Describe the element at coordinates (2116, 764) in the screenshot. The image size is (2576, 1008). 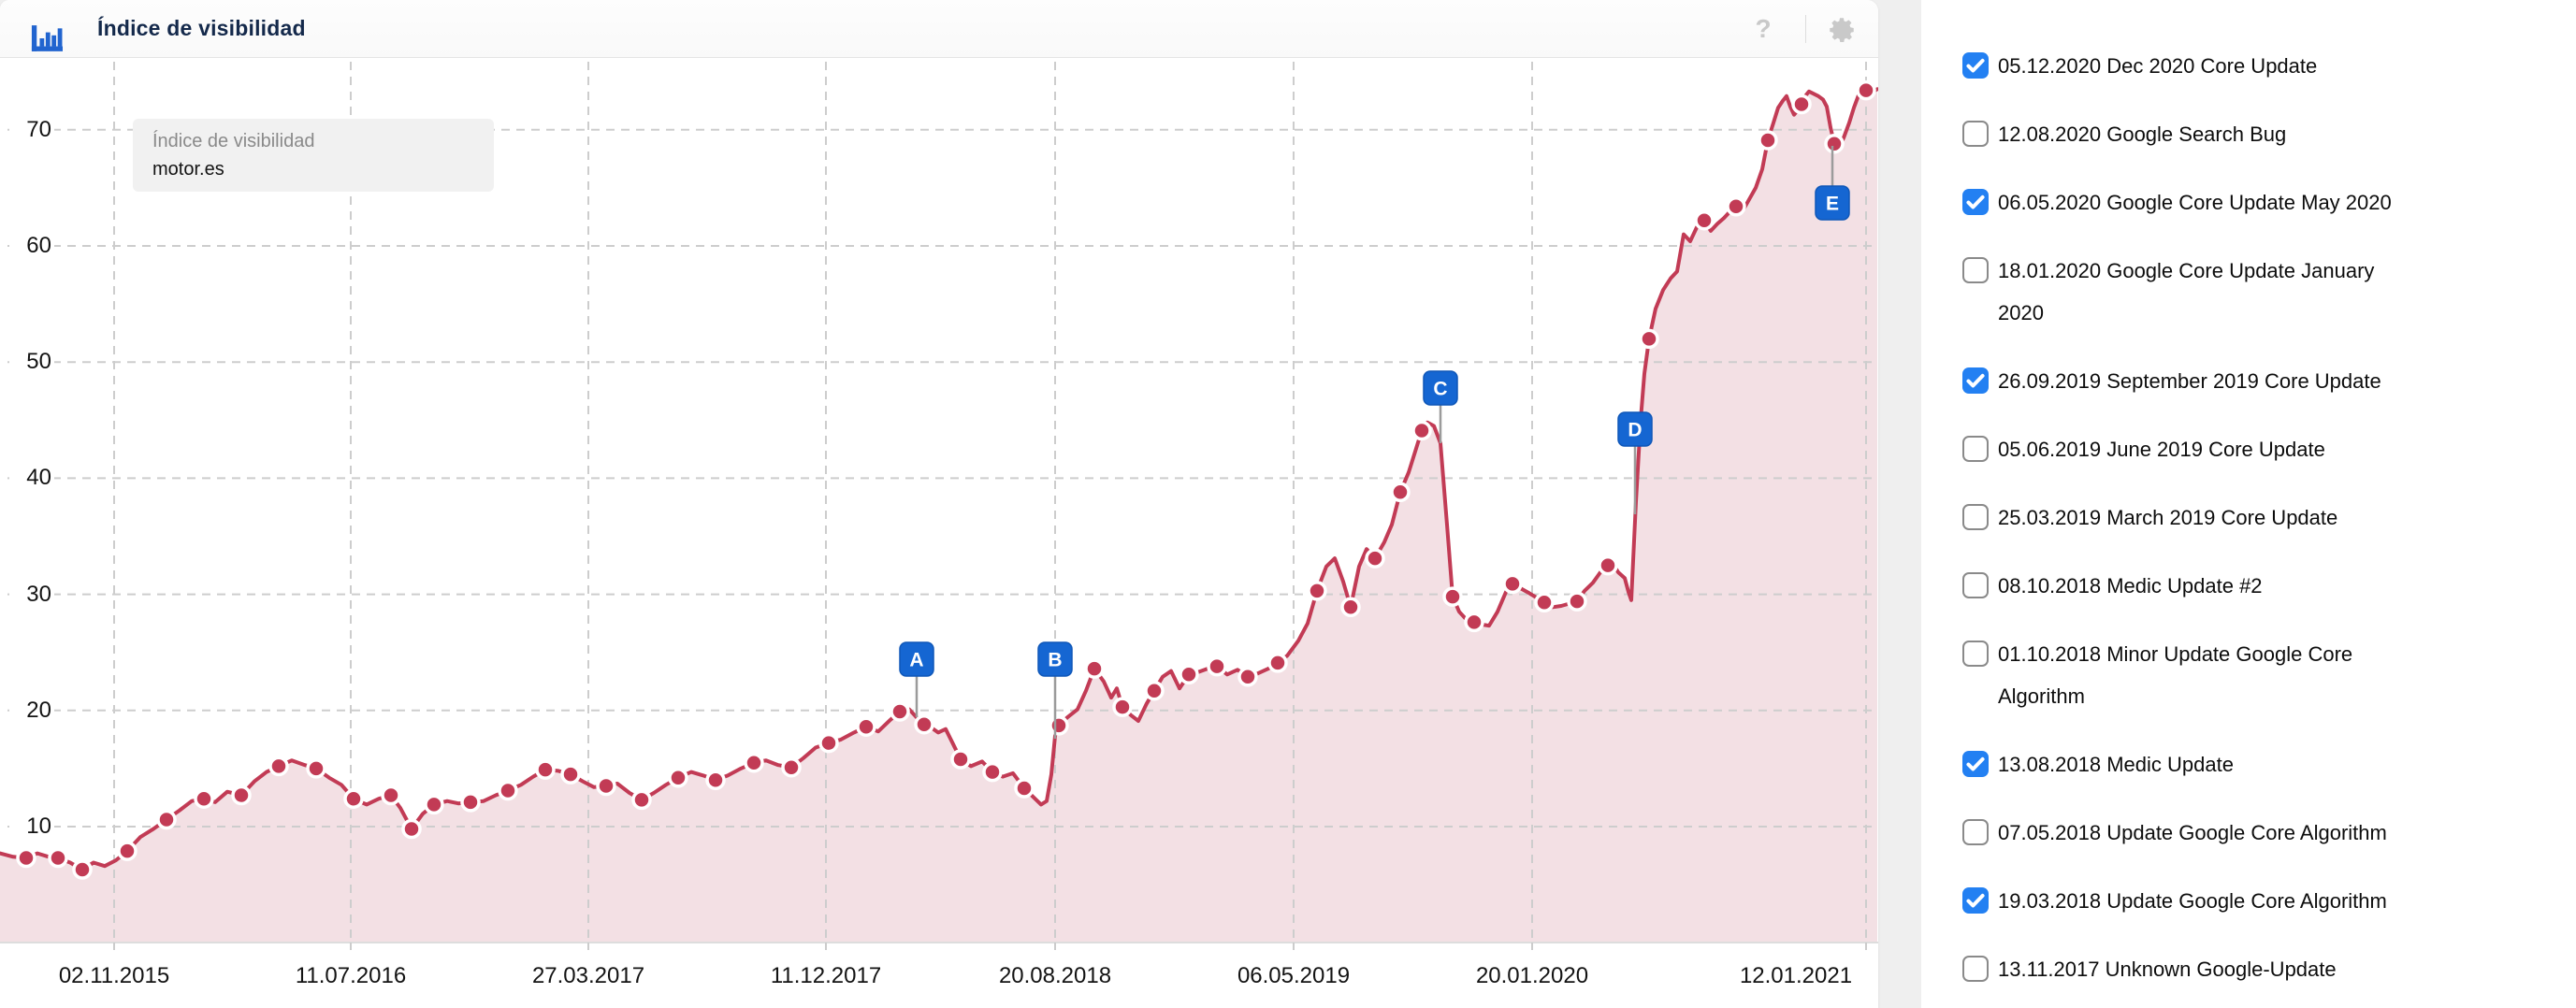
I see `event-label: 13.08.2018 Medic Update` at that location.